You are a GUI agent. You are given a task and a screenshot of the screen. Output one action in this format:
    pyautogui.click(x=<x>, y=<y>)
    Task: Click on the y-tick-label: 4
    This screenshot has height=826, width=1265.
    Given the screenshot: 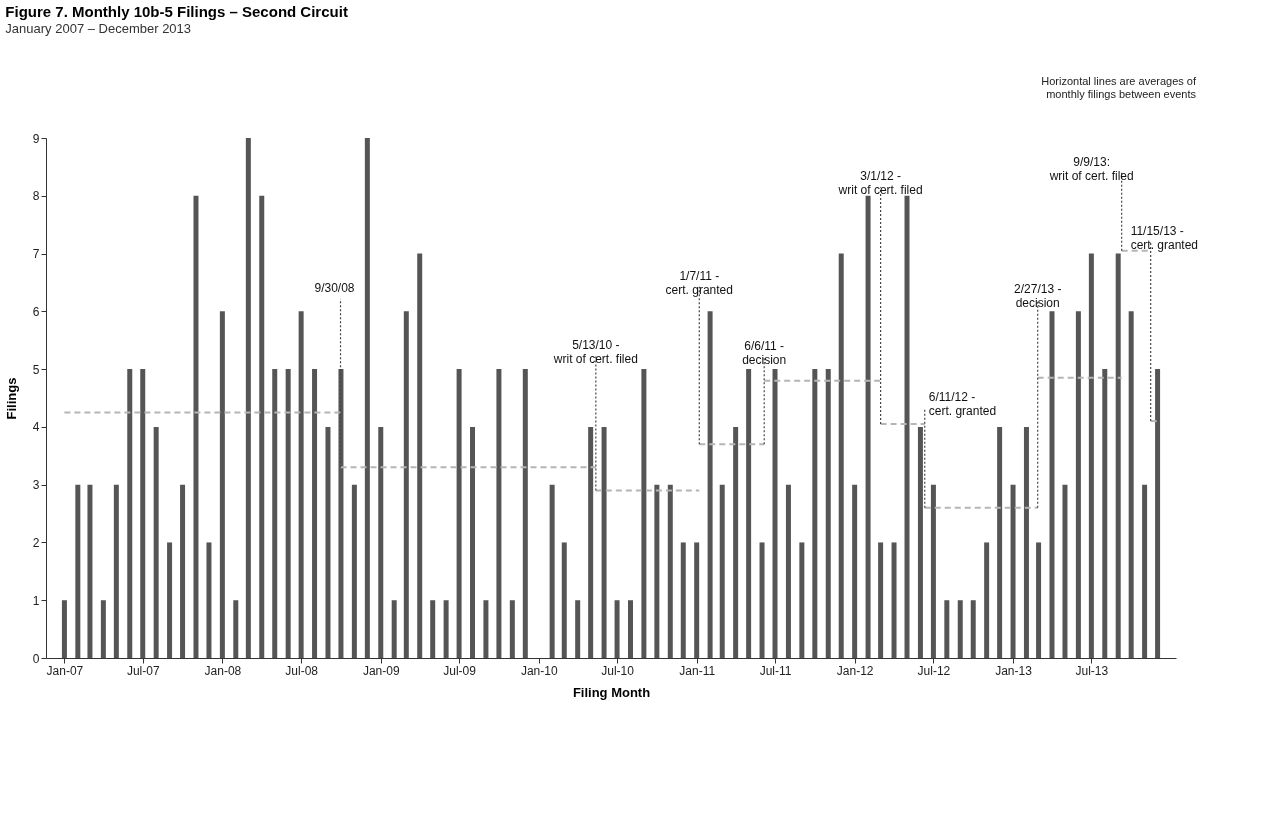 What is the action you would take?
    pyautogui.click(x=36, y=427)
    